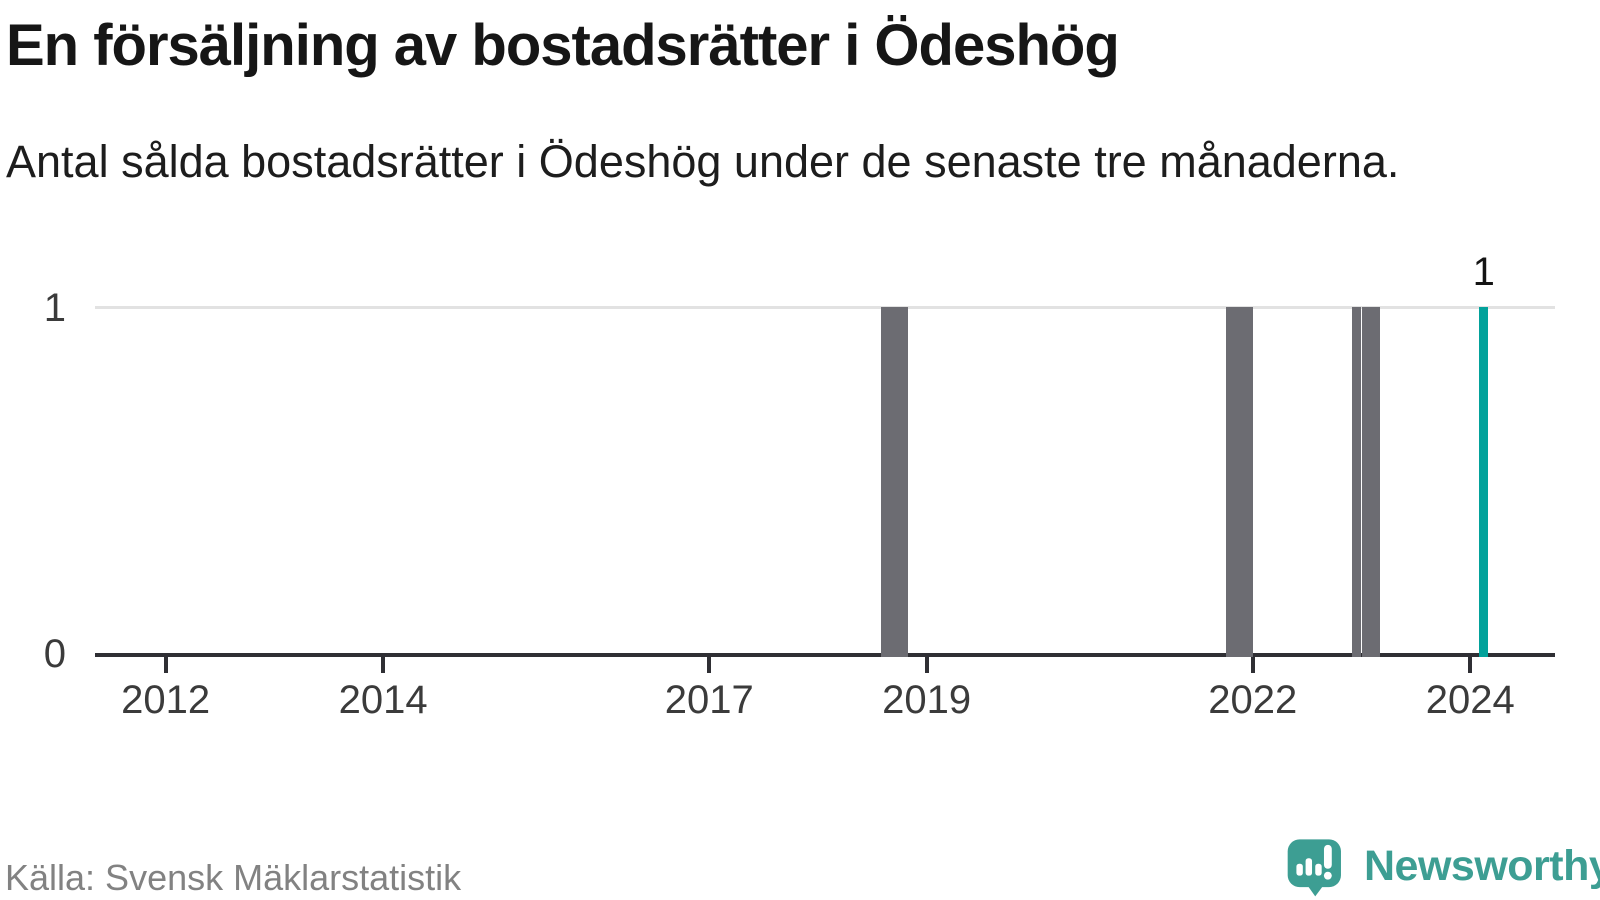  What do you see at coordinates (383, 700) in the screenshot?
I see `x-axis-tick-label: 2014` at bounding box center [383, 700].